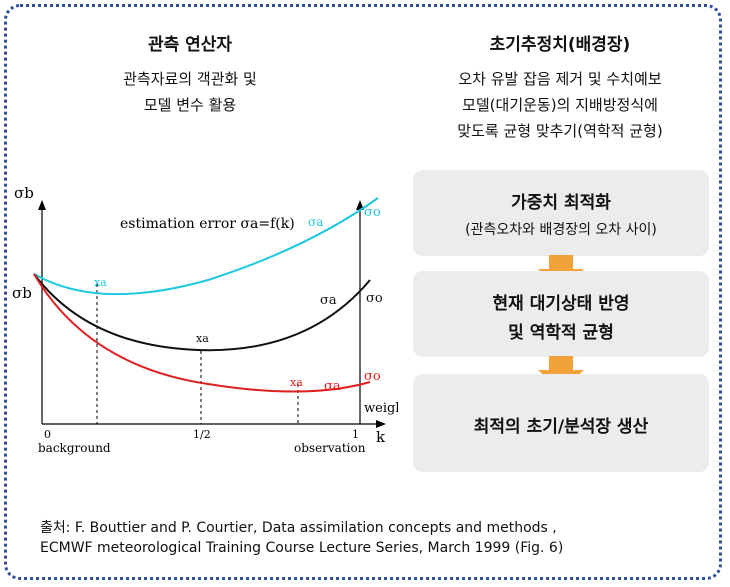 The image size is (730, 587). What do you see at coordinates (207, 224) in the screenshot?
I see `estimation-error-annotation: estimation error σa=f(k)` at bounding box center [207, 224].